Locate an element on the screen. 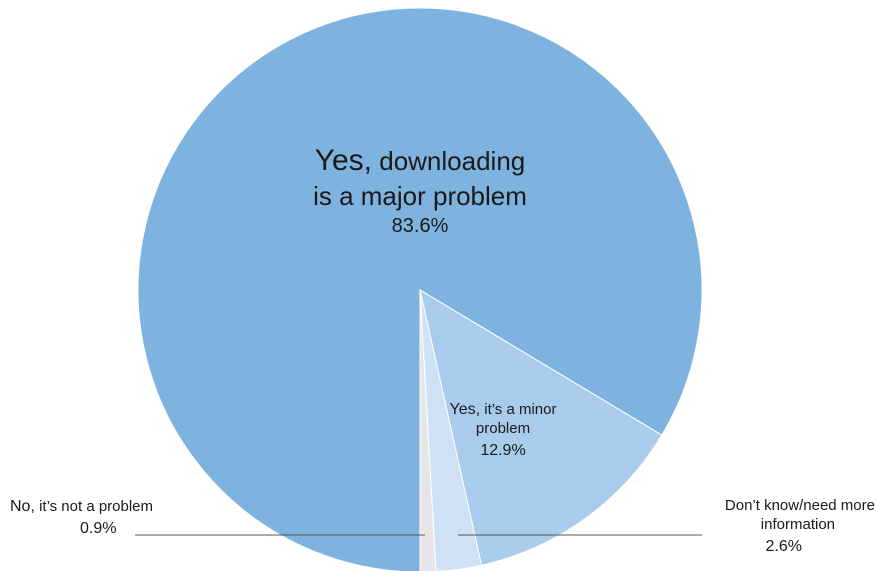 The height and width of the screenshot is (571, 877). minor-label-percent: 12.9% is located at coordinates (503, 450).